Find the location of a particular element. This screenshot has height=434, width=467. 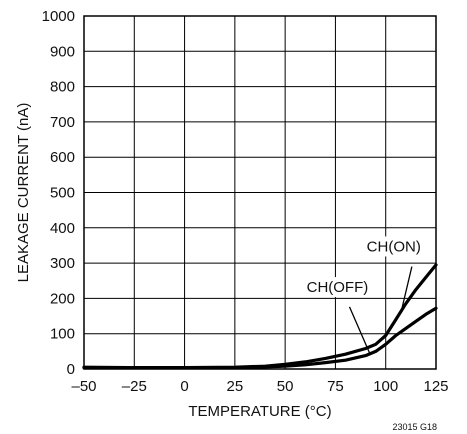

y-tick-label: 0 is located at coordinates (71, 369).